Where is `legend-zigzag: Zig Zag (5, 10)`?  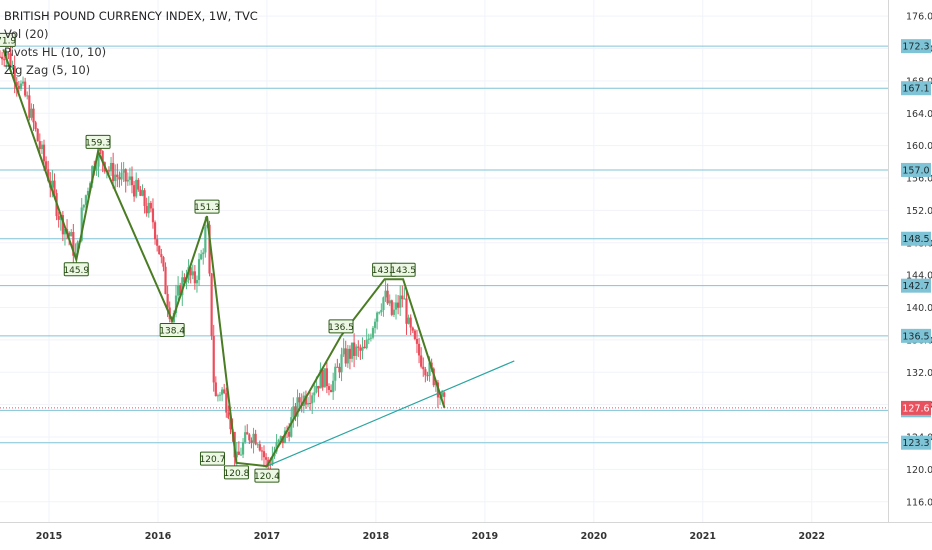
legend-zigzag: Zig Zag (5, 10) is located at coordinates (47, 70).